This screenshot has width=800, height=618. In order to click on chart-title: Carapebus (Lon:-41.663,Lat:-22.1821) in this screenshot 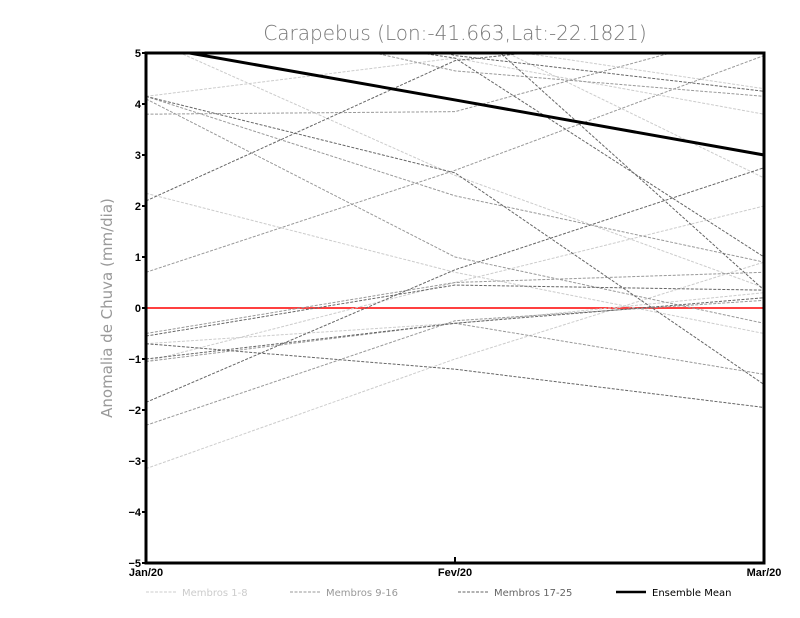, I will do `click(454, 33)`.